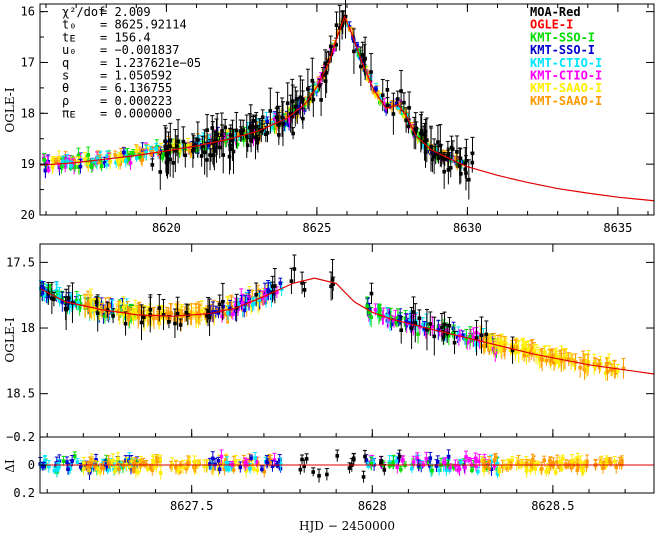 Image resolution: width=655 pixels, height=542 pixels. What do you see at coordinates (28, 12) in the screenshot?
I see `y-tick-label: 16` at bounding box center [28, 12].